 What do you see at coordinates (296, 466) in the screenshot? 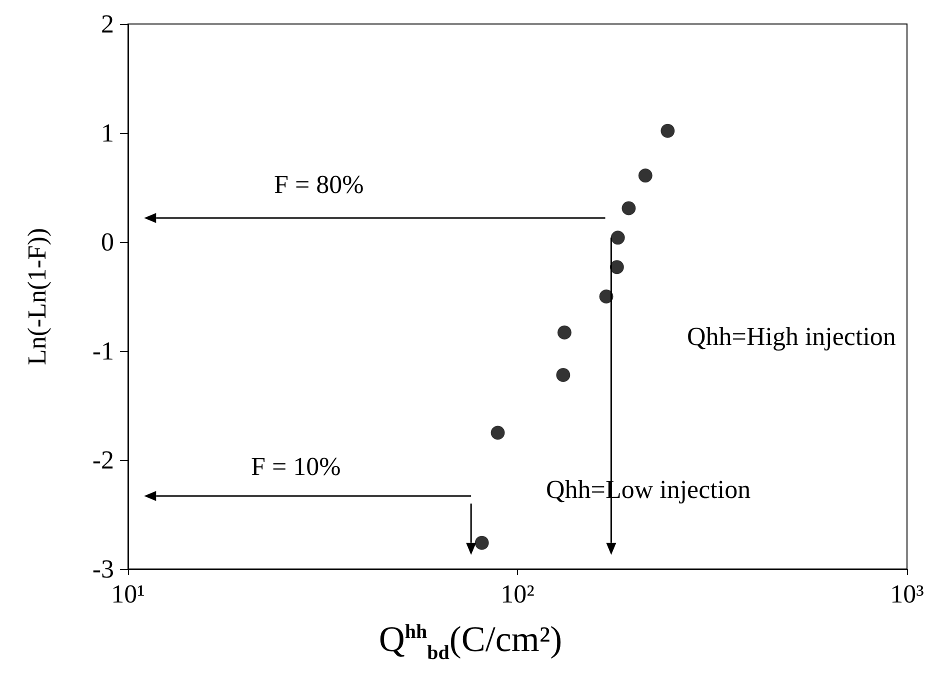
I see `annotation: F = 10%` at bounding box center [296, 466].